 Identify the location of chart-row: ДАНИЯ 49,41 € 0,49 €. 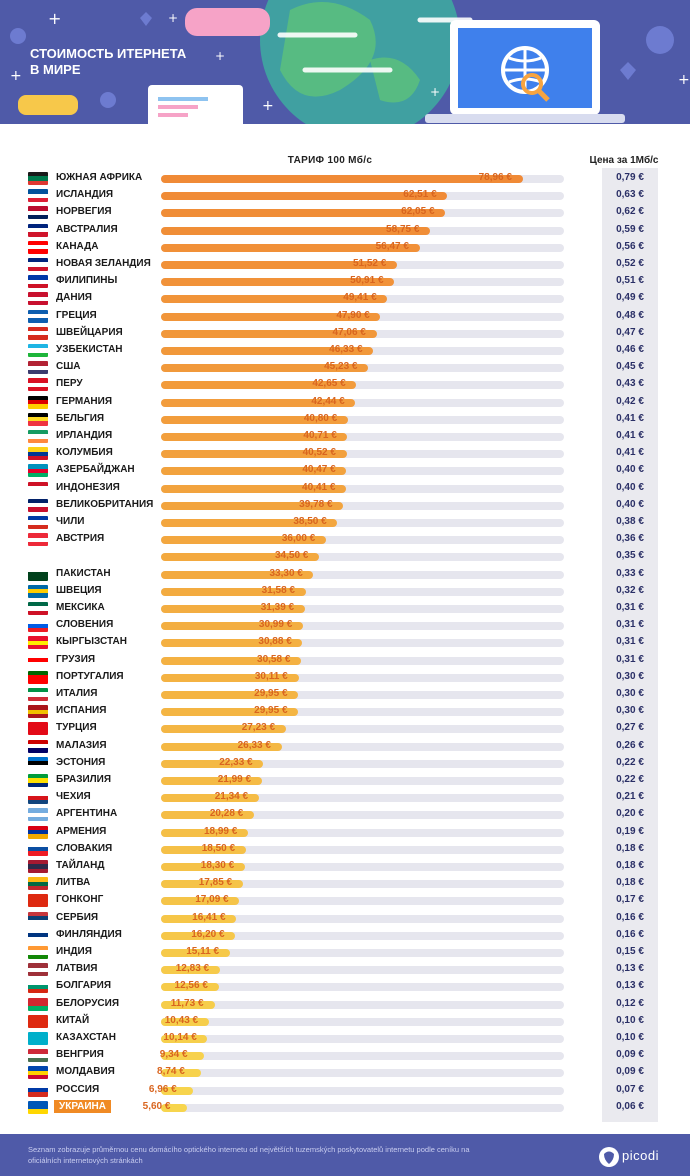
(345, 298).